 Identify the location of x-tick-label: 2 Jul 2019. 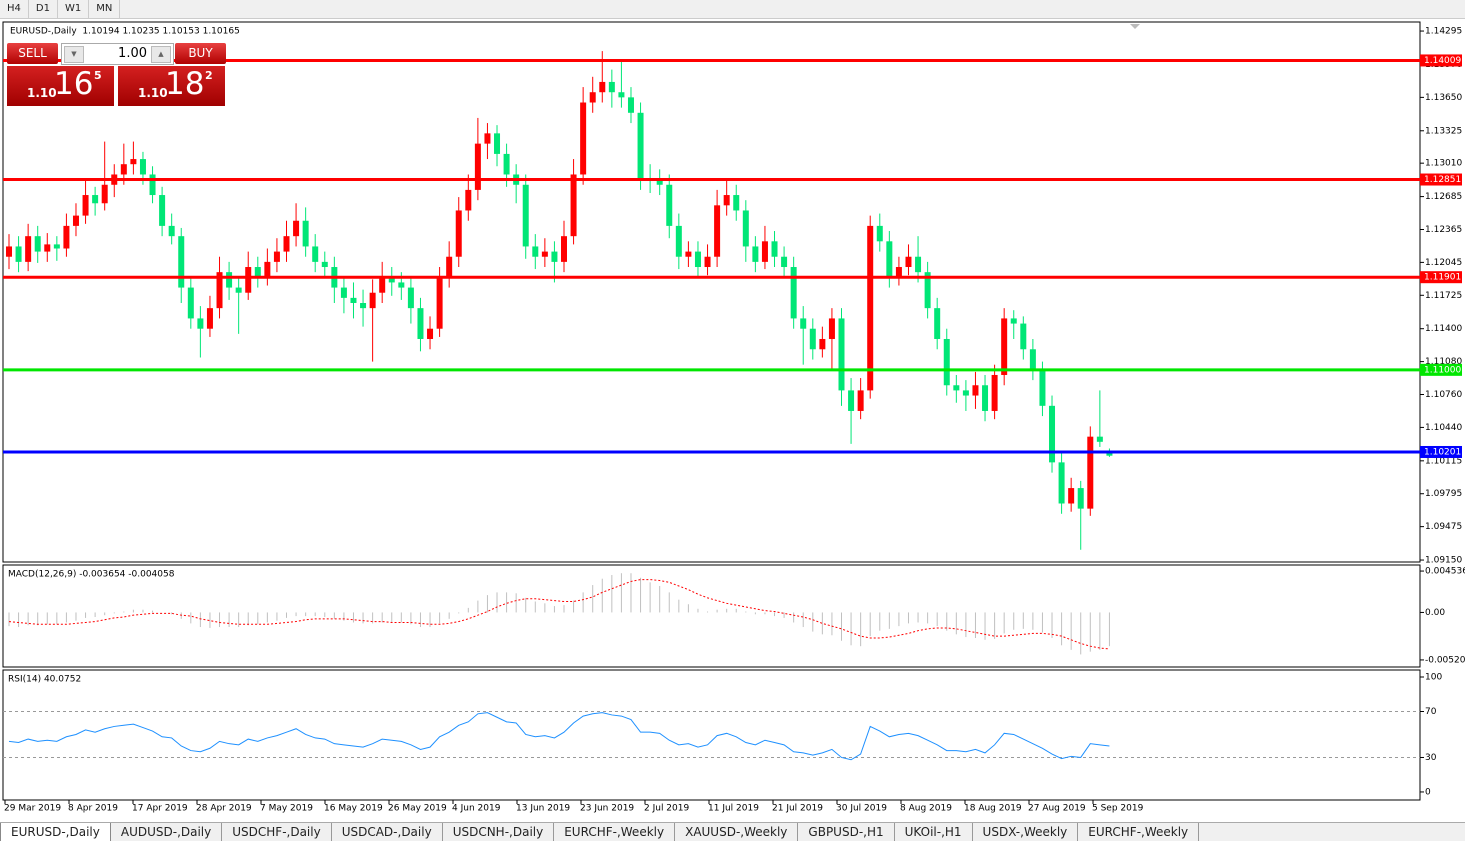
(666, 809).